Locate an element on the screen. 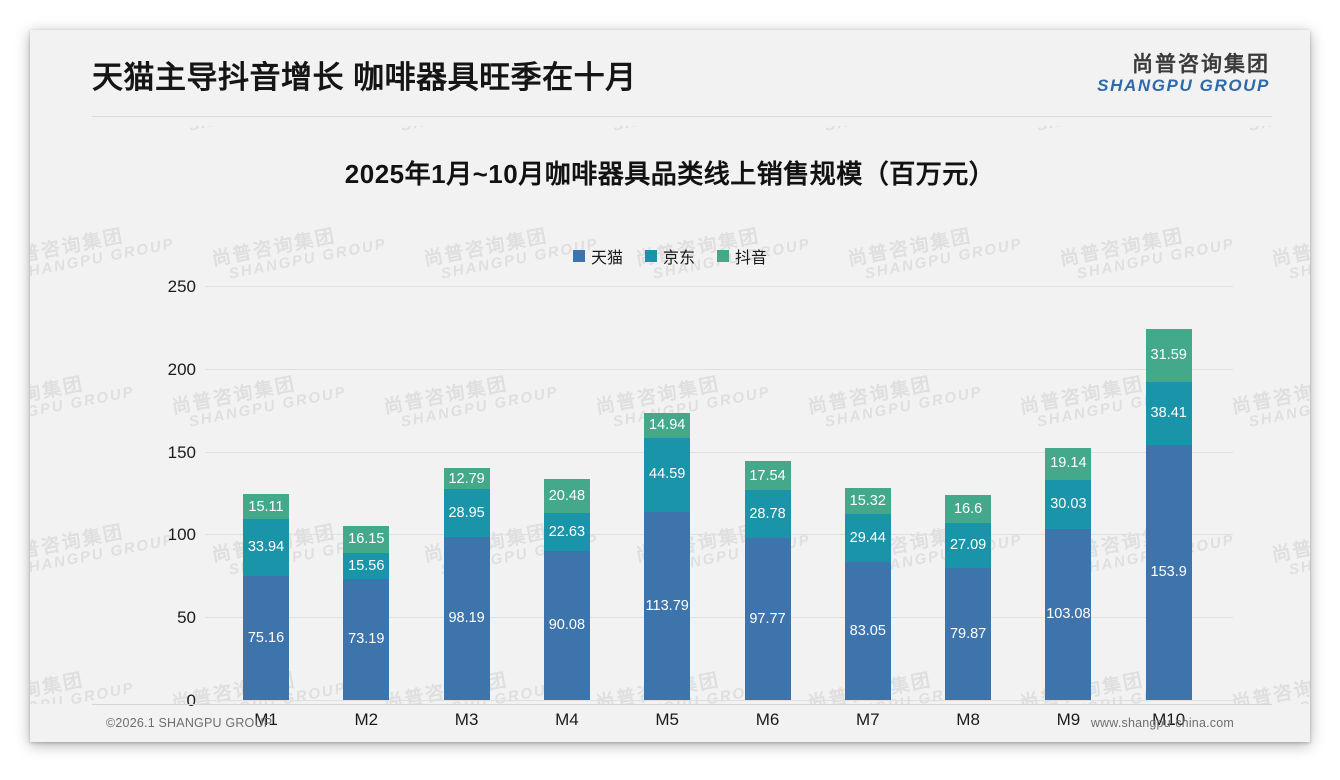 The width and height of the screenshot is (1340, 780). bar-value-label: 33.94 is located at coordinates (266, 547).